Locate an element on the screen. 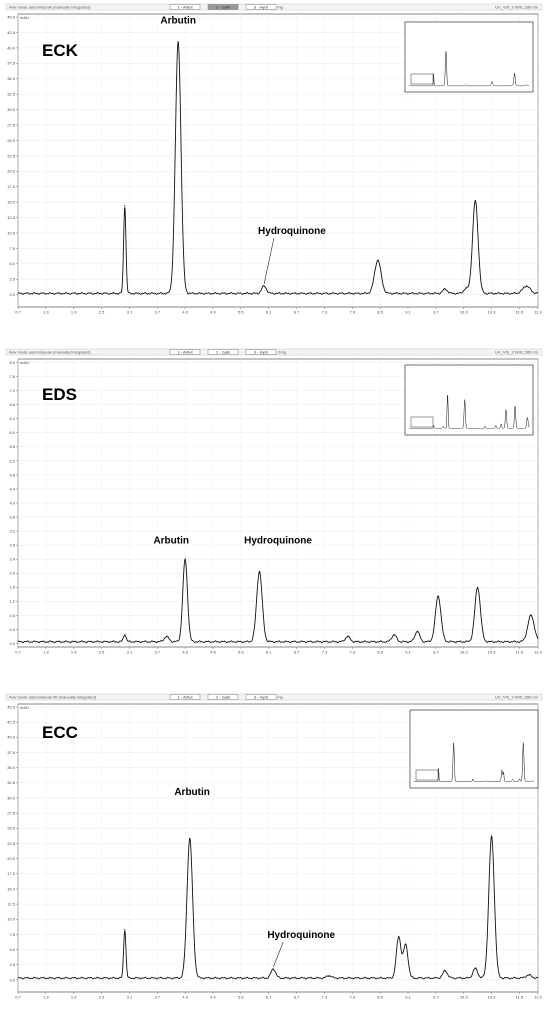  y-tick-label: 2.0 is located at coordinates (12, 573).